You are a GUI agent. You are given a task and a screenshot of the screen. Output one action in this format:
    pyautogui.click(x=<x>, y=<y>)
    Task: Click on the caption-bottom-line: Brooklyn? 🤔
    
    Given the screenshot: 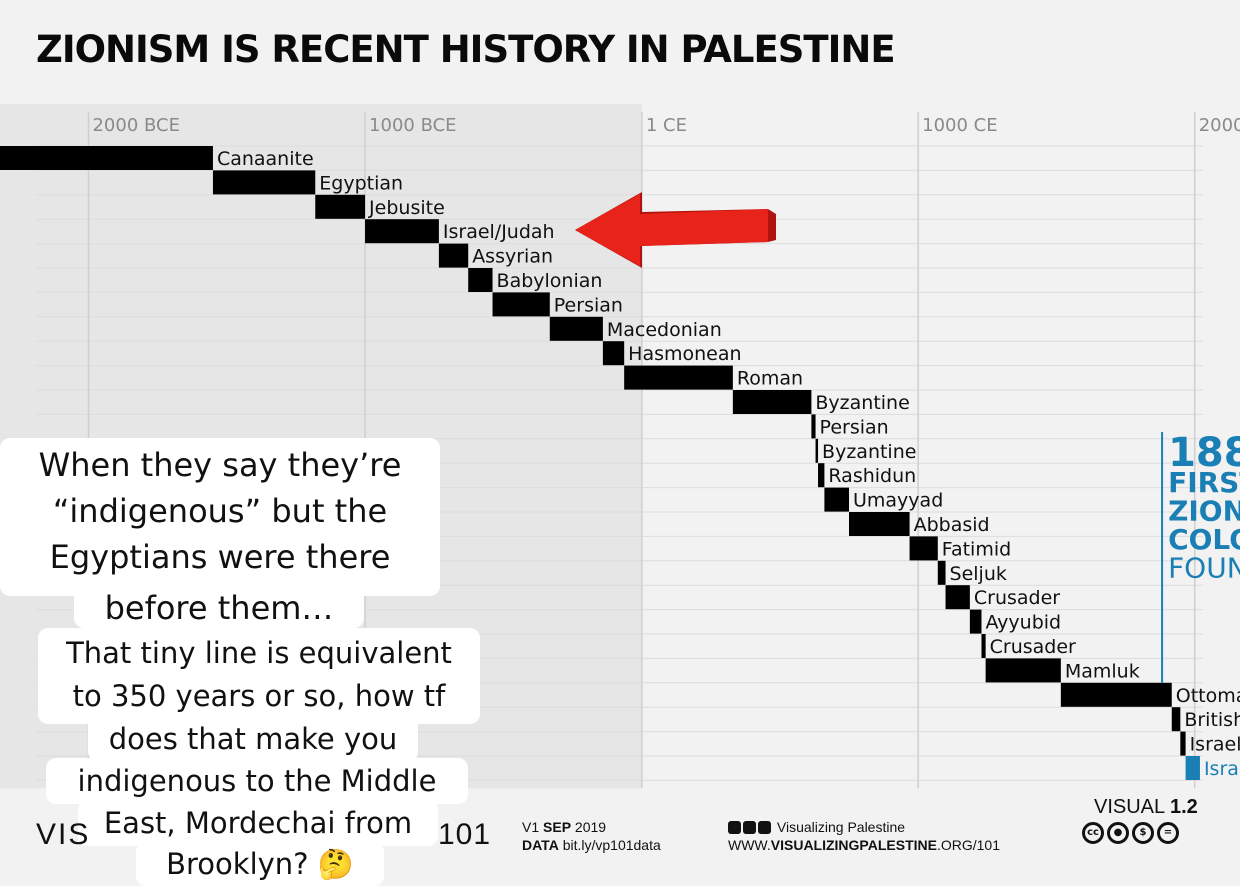 What is the action you would take?
    pyautogui.click(x=260, y=864)
    